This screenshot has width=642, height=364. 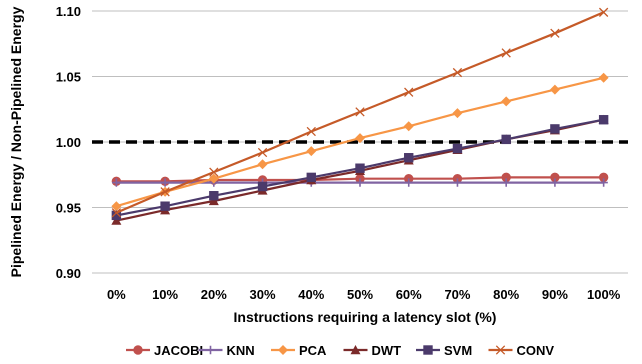 I want to click on y-tick-label: 1.05, so click(x=68, y=77).